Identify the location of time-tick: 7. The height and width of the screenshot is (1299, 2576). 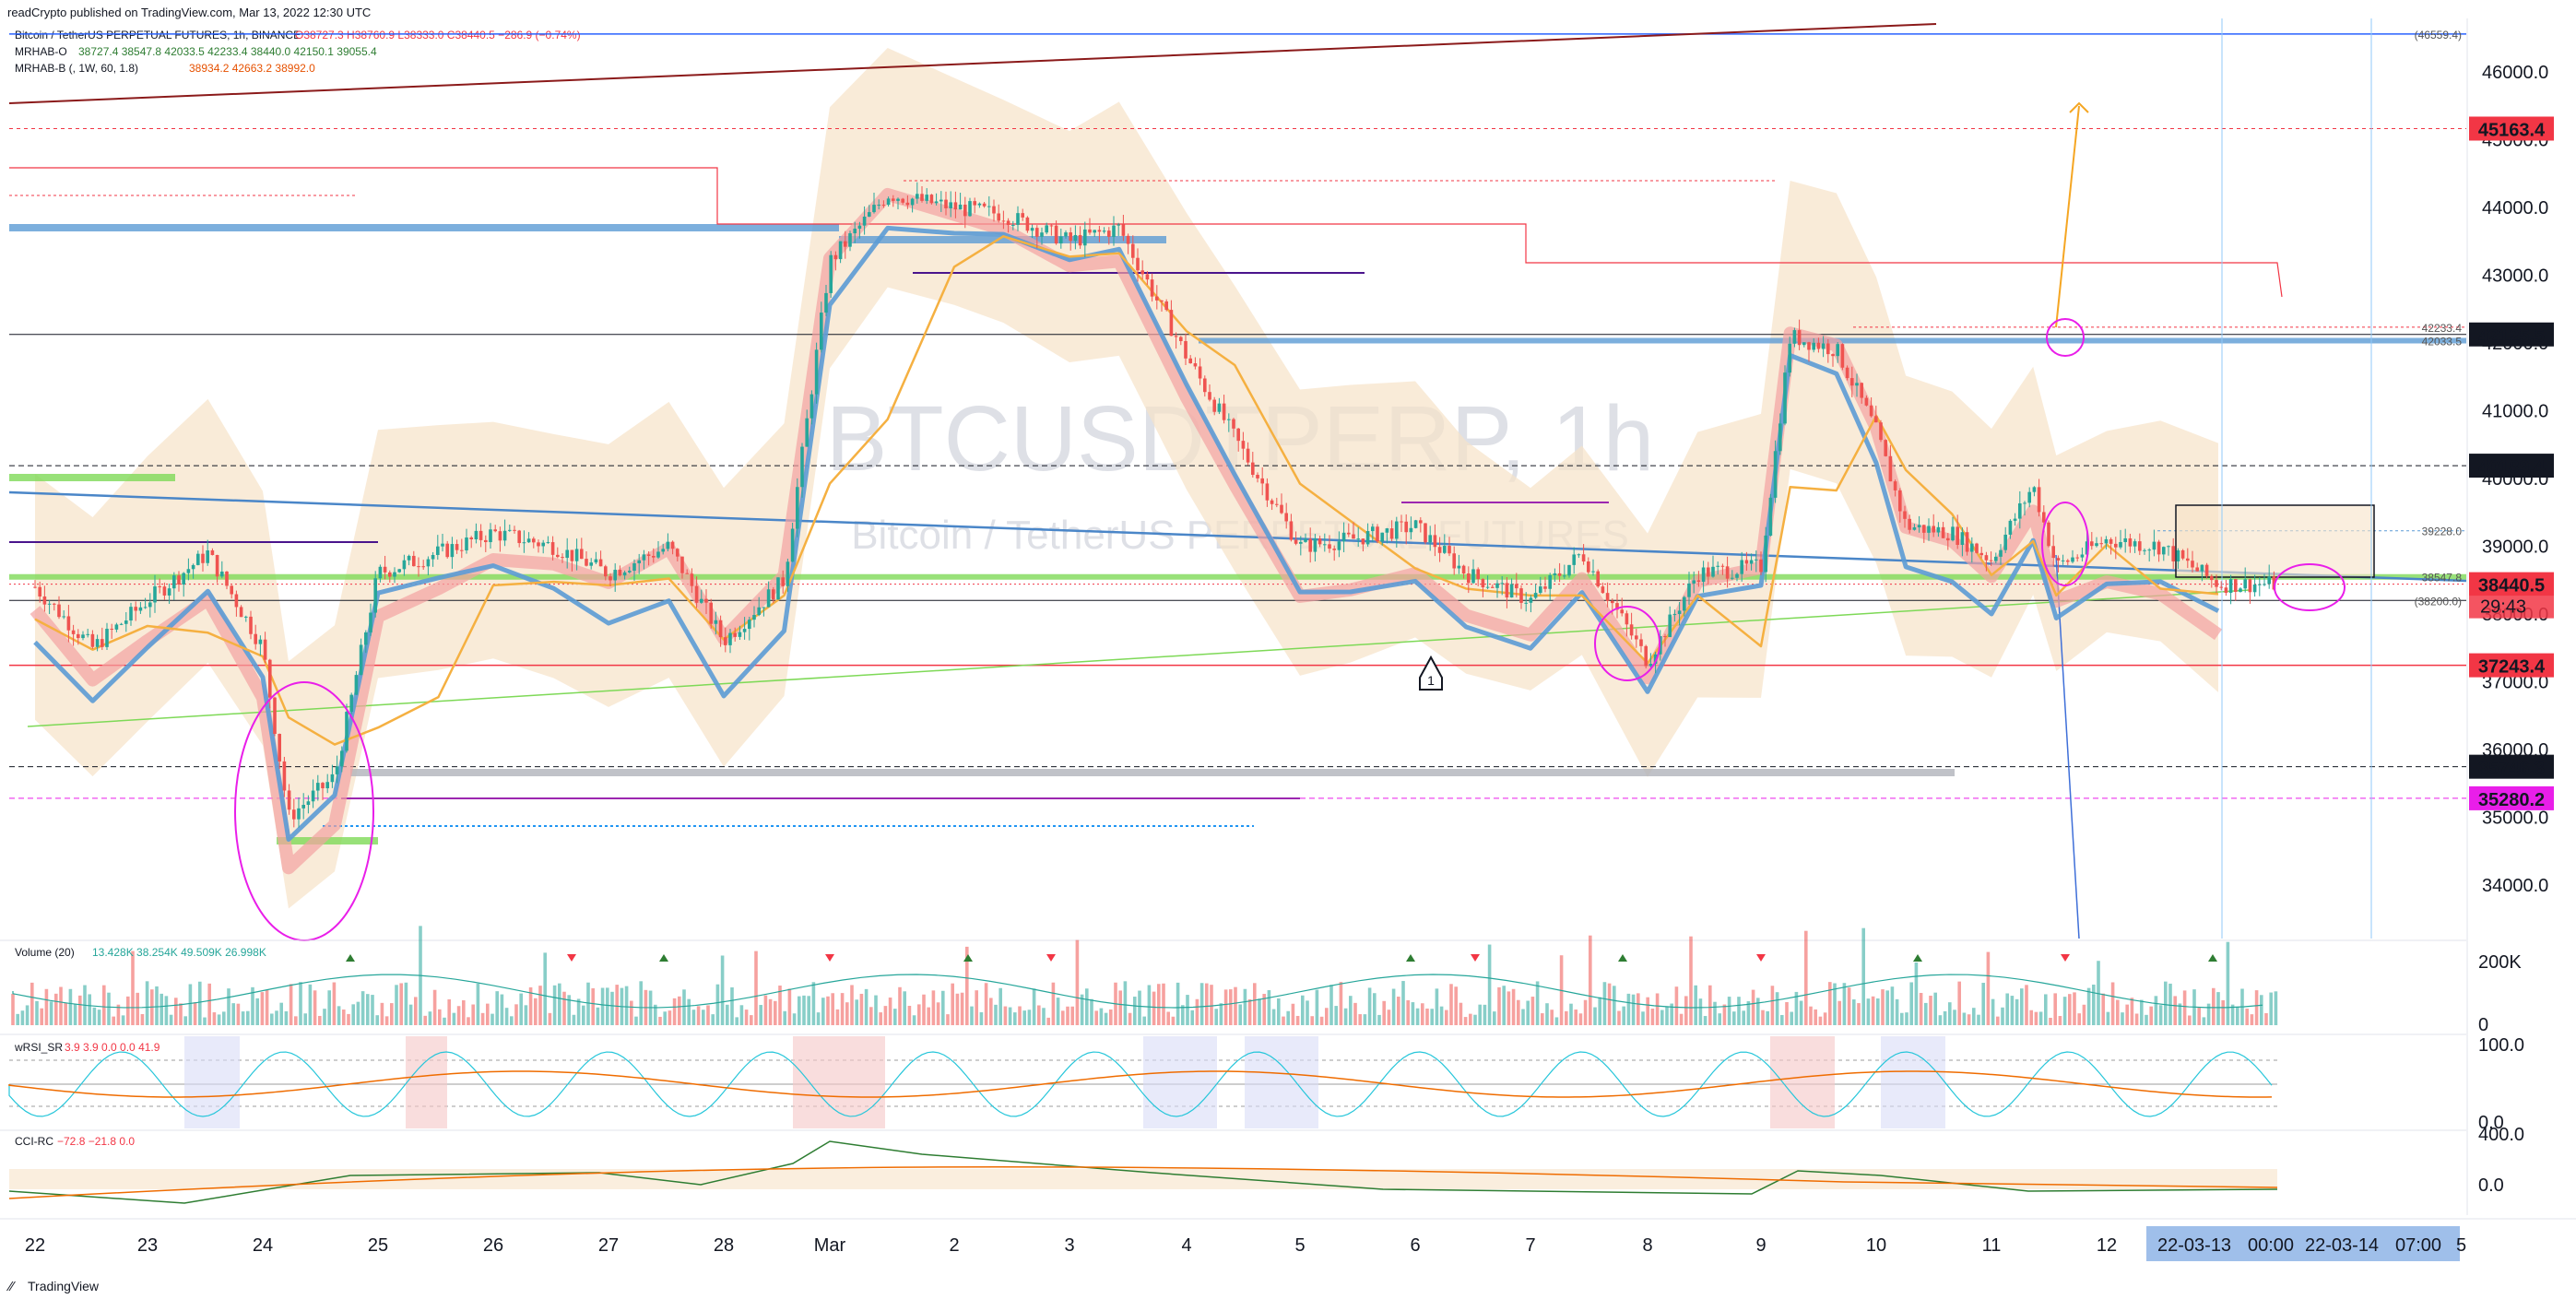
(1530, 1245).